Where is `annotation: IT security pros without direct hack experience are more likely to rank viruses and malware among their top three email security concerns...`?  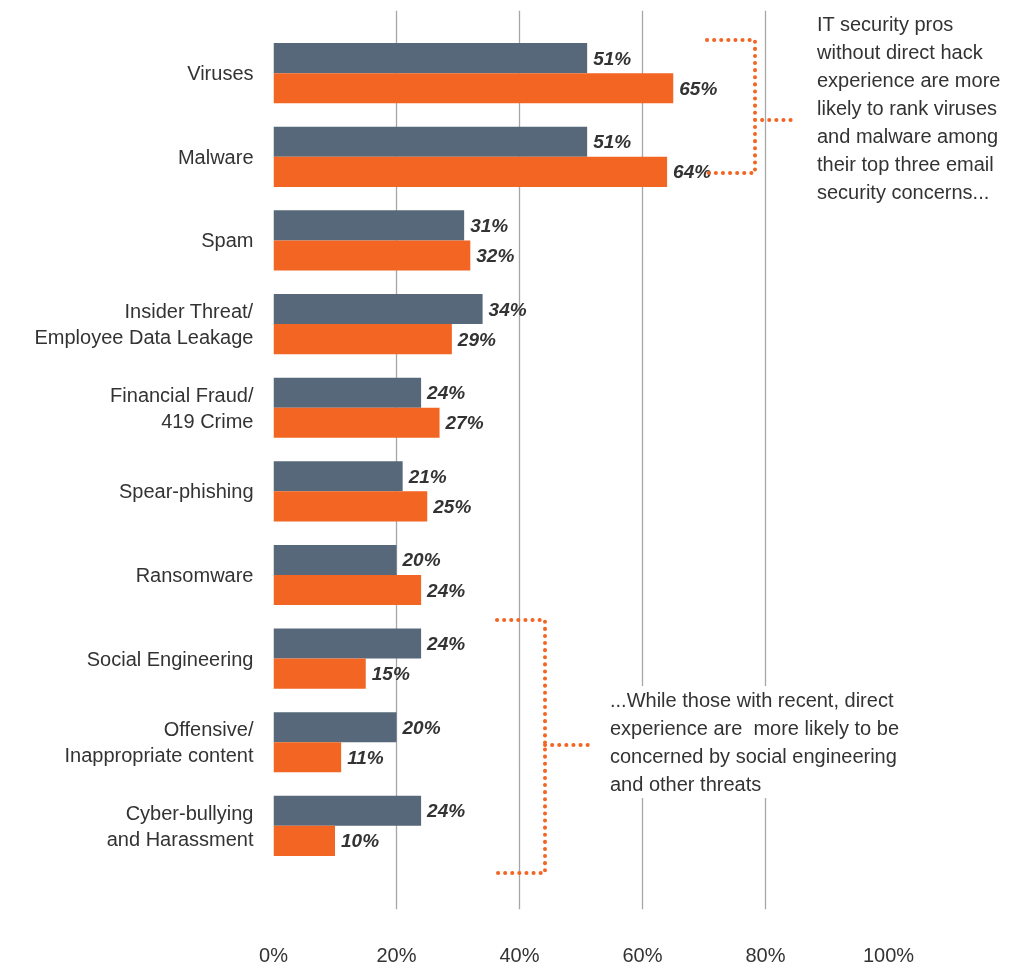 annotation: IT security pros without direct hack experience are more likely to rank viruses and malware among their top three email security concerns... is located at coordinates (909, 108).